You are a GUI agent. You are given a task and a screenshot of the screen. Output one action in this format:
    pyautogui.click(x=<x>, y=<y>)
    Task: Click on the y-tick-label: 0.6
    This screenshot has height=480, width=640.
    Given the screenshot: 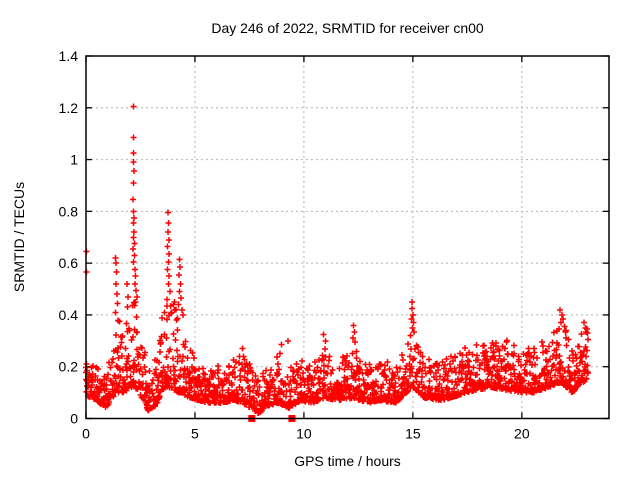 What is the action you would take?
    pyautogui.click(x=69, y=263)
    